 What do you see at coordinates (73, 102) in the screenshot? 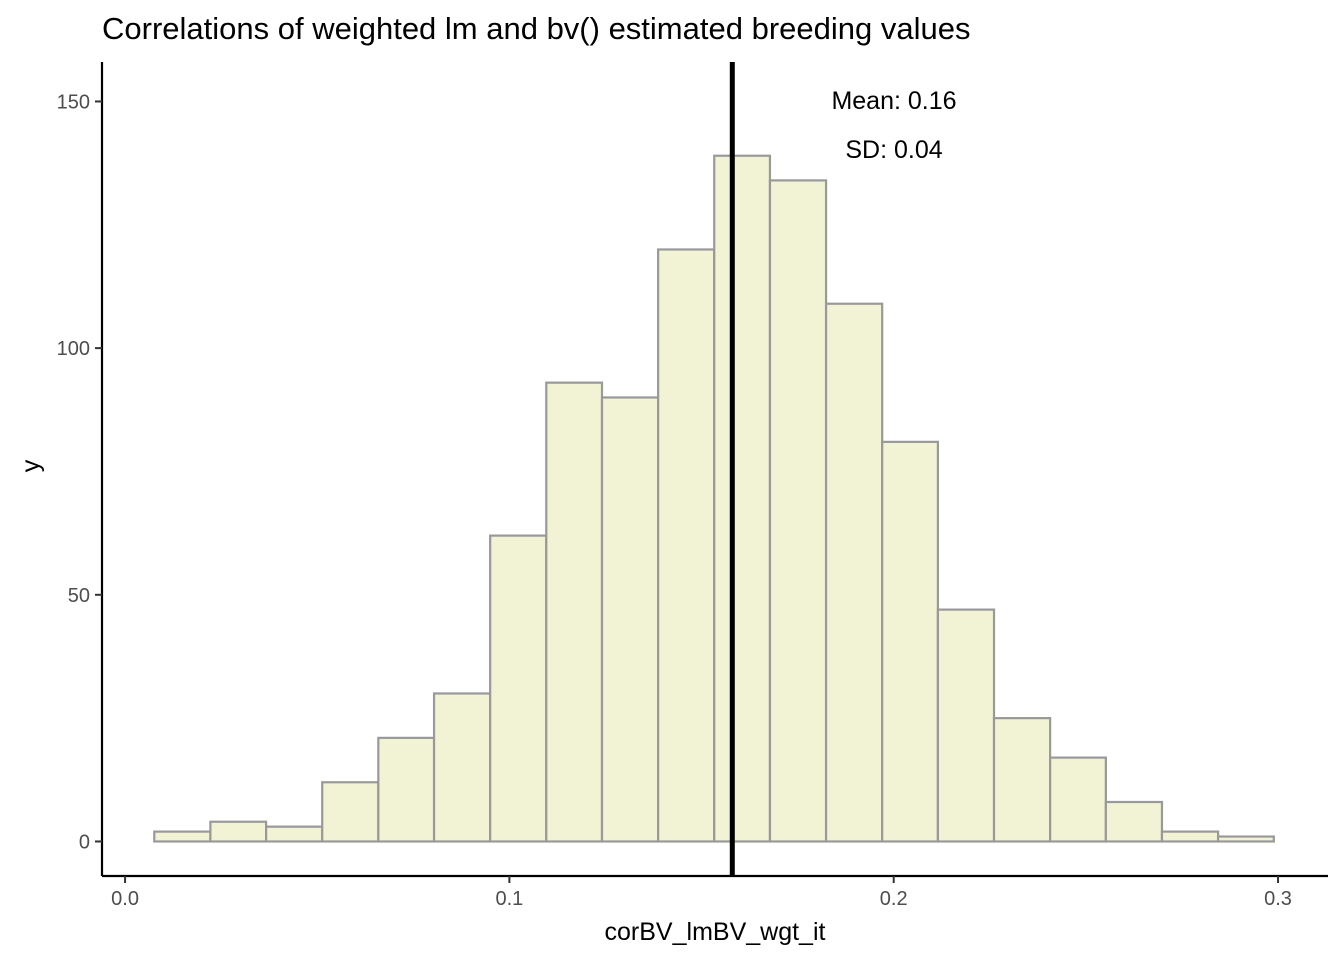
I see `y-tick-label: 150` at bounding box center [73, 102].